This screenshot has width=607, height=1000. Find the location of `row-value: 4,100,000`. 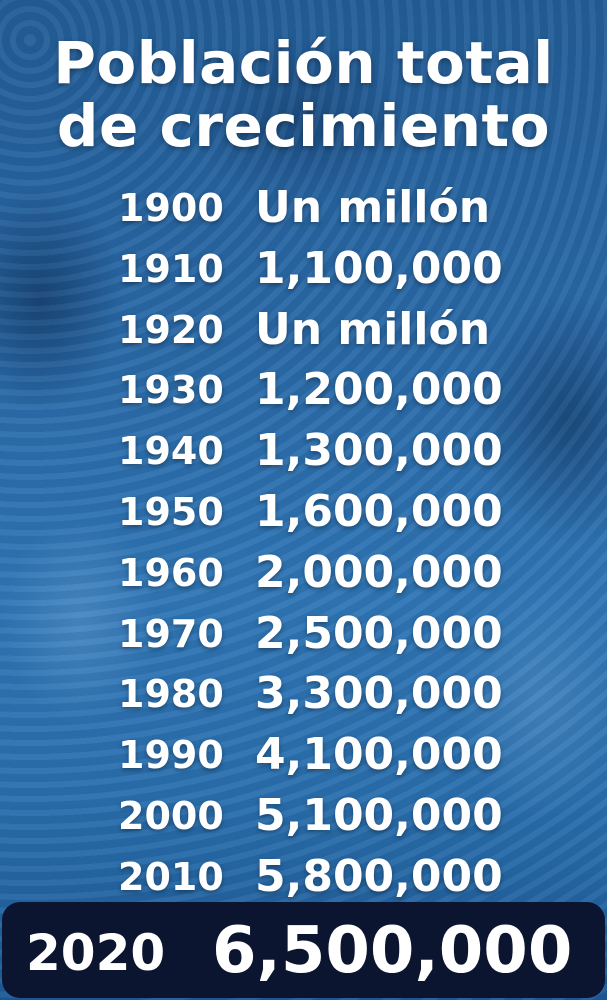

row-value: 4,100,000 is located at coordinates (379, 755).